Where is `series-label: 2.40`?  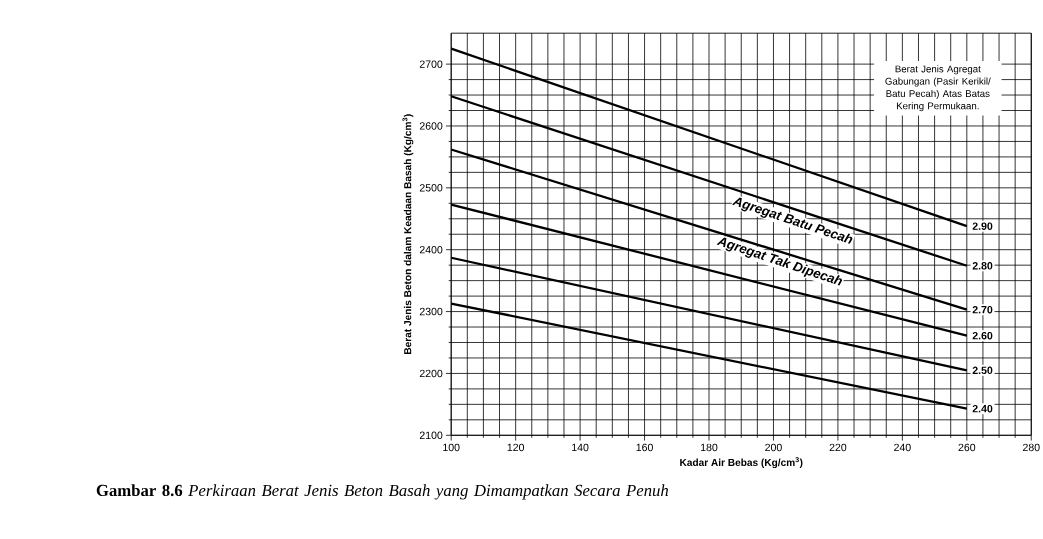
series-label: 2.40 is located at coordinates (982, 408).